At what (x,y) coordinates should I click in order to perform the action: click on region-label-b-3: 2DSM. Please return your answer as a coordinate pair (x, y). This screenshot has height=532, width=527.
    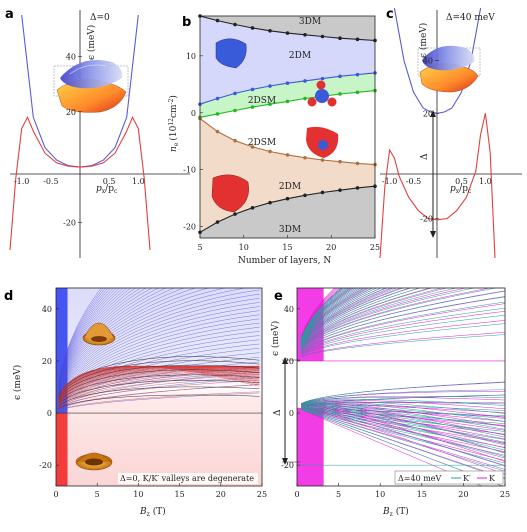
    Looking at the image, I should click on (262, 143).